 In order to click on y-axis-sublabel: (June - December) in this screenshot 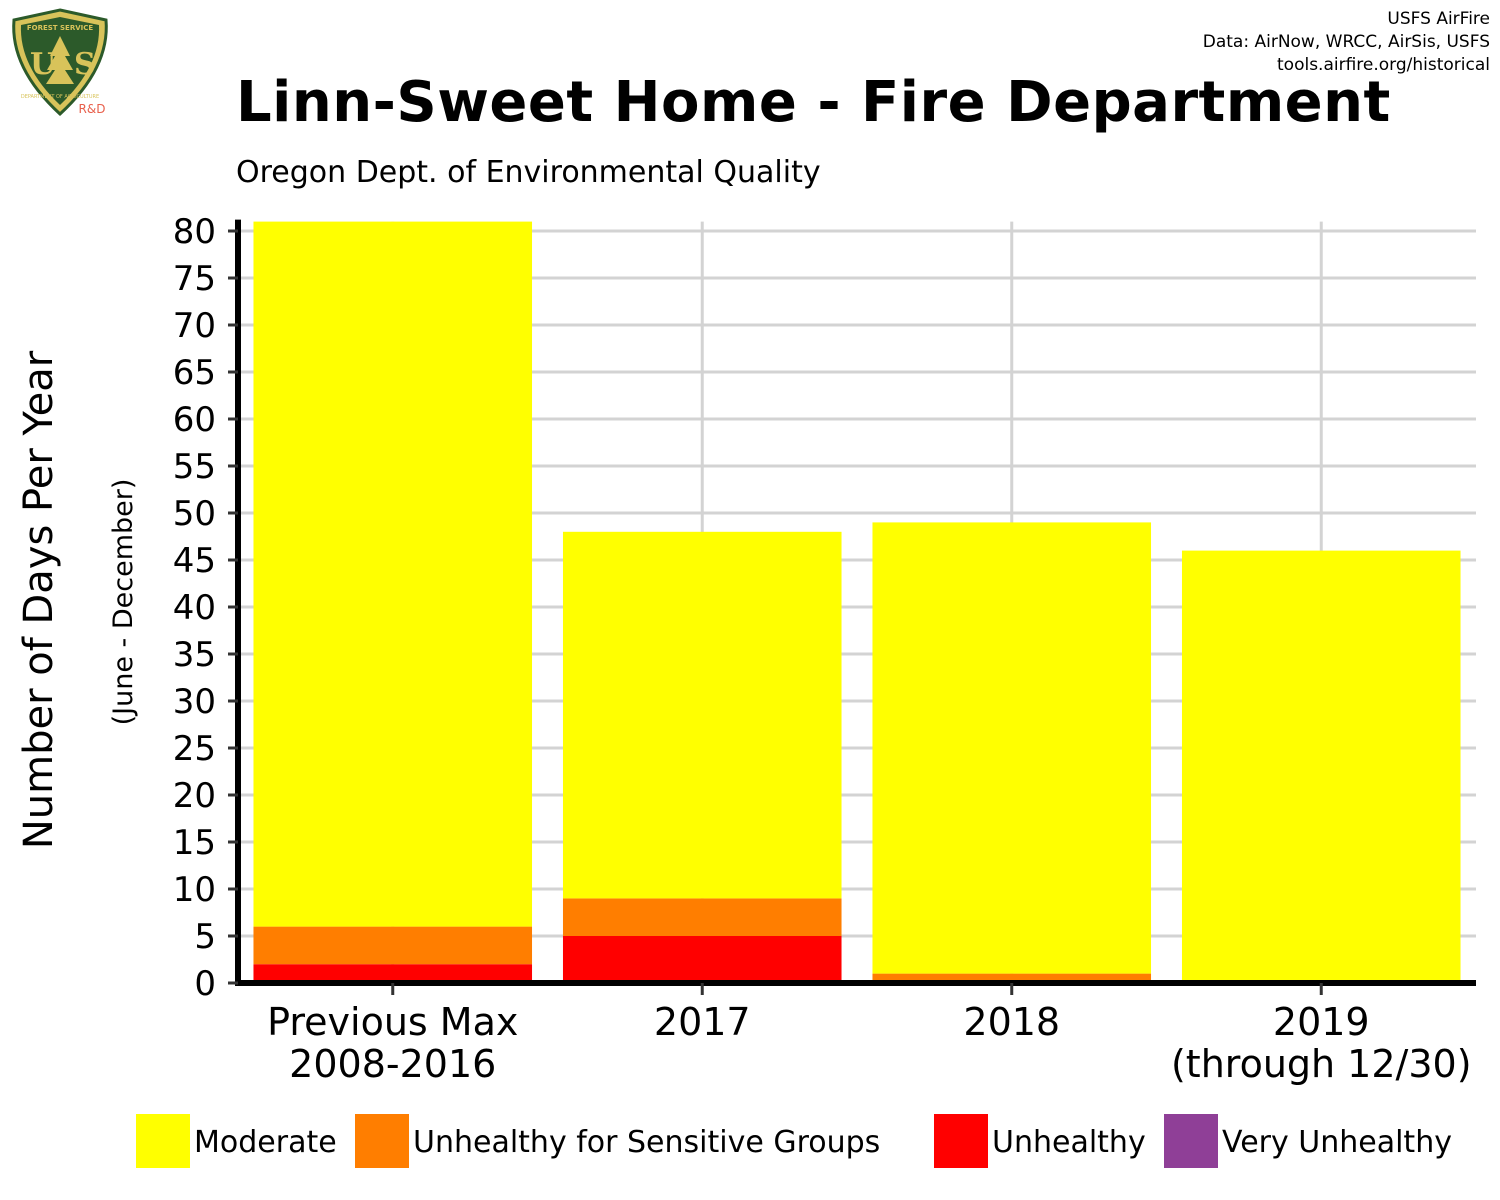, I will do `click(123, 602)`.